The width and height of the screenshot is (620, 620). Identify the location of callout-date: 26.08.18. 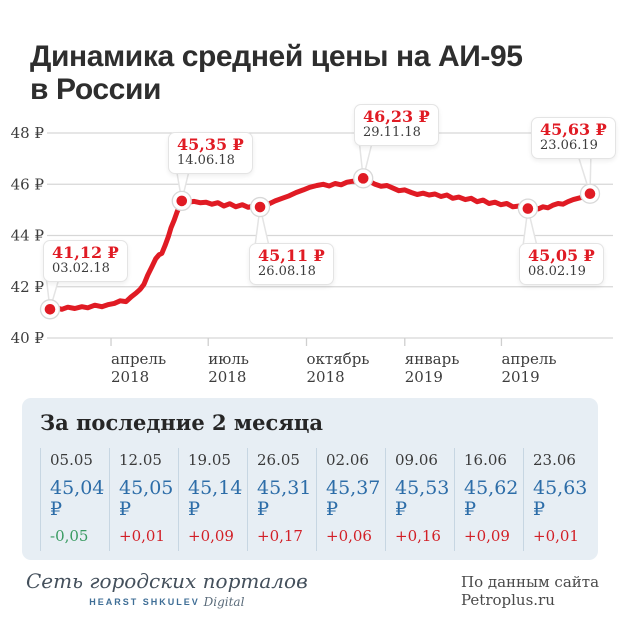
(287, 272).